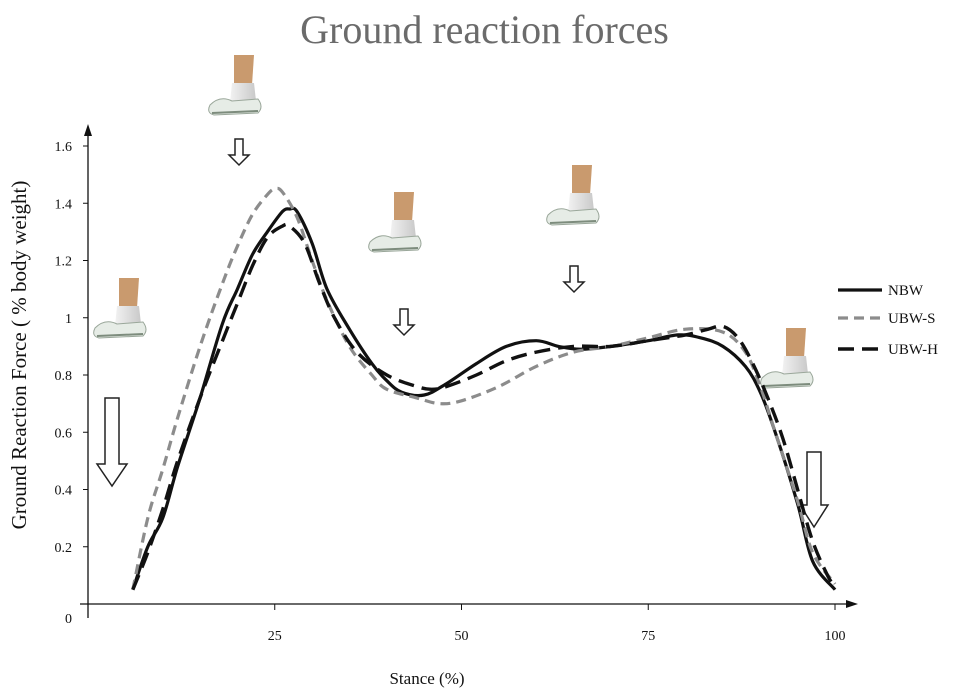 The image size is (969, 695). I want to click on legend-label-nbw: NBW, so click(906, 291).